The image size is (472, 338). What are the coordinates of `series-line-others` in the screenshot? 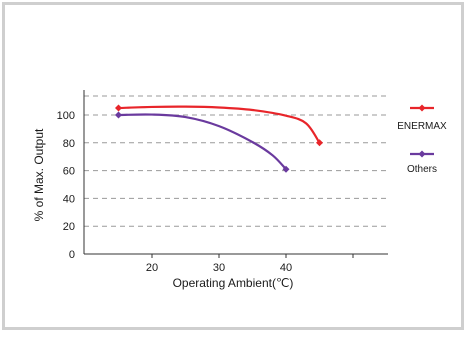 It's located at (202, 141).